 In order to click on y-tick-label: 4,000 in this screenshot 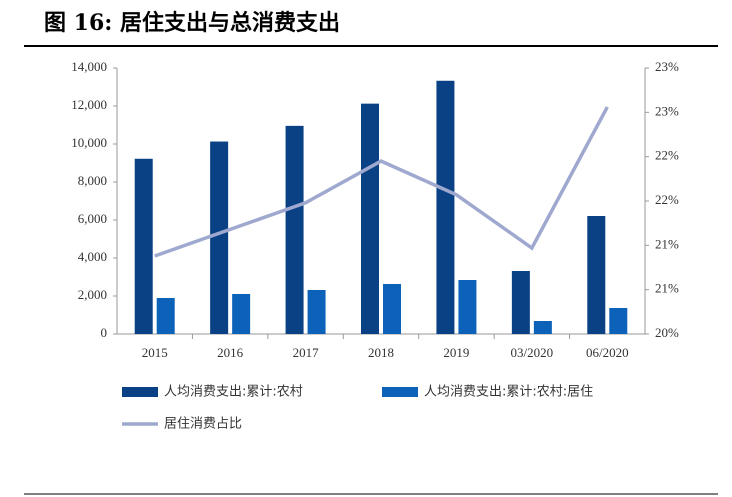, I will do `click(92, 256)`.